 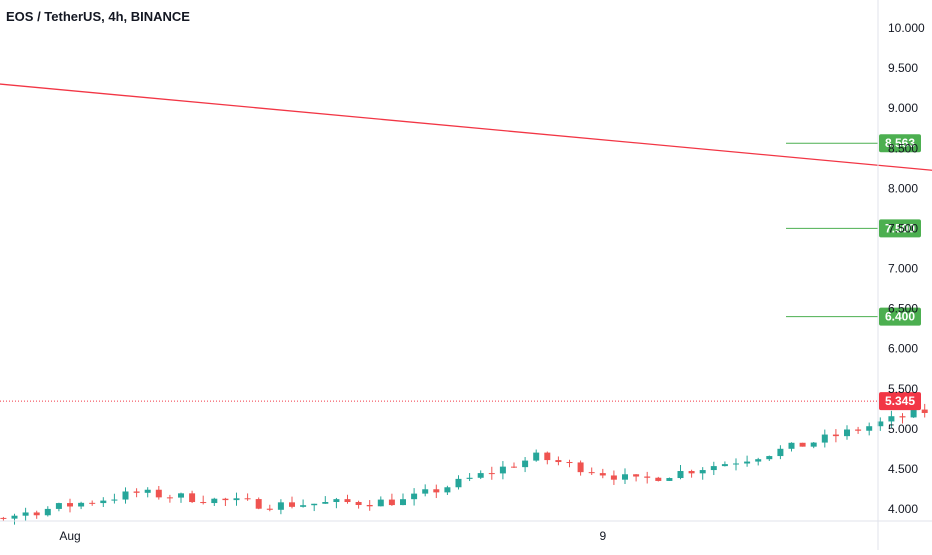 I want to click on y-tick-label: 4.500, so click(x=903, y=469).